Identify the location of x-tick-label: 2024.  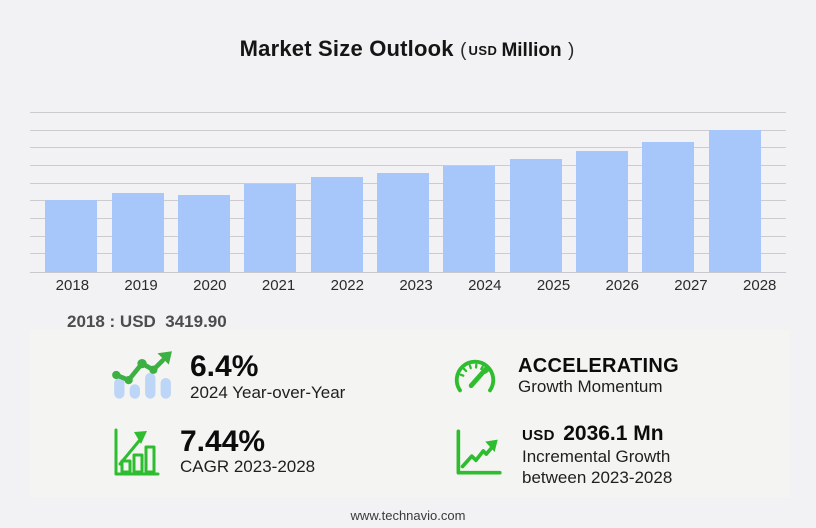
(485, 285).